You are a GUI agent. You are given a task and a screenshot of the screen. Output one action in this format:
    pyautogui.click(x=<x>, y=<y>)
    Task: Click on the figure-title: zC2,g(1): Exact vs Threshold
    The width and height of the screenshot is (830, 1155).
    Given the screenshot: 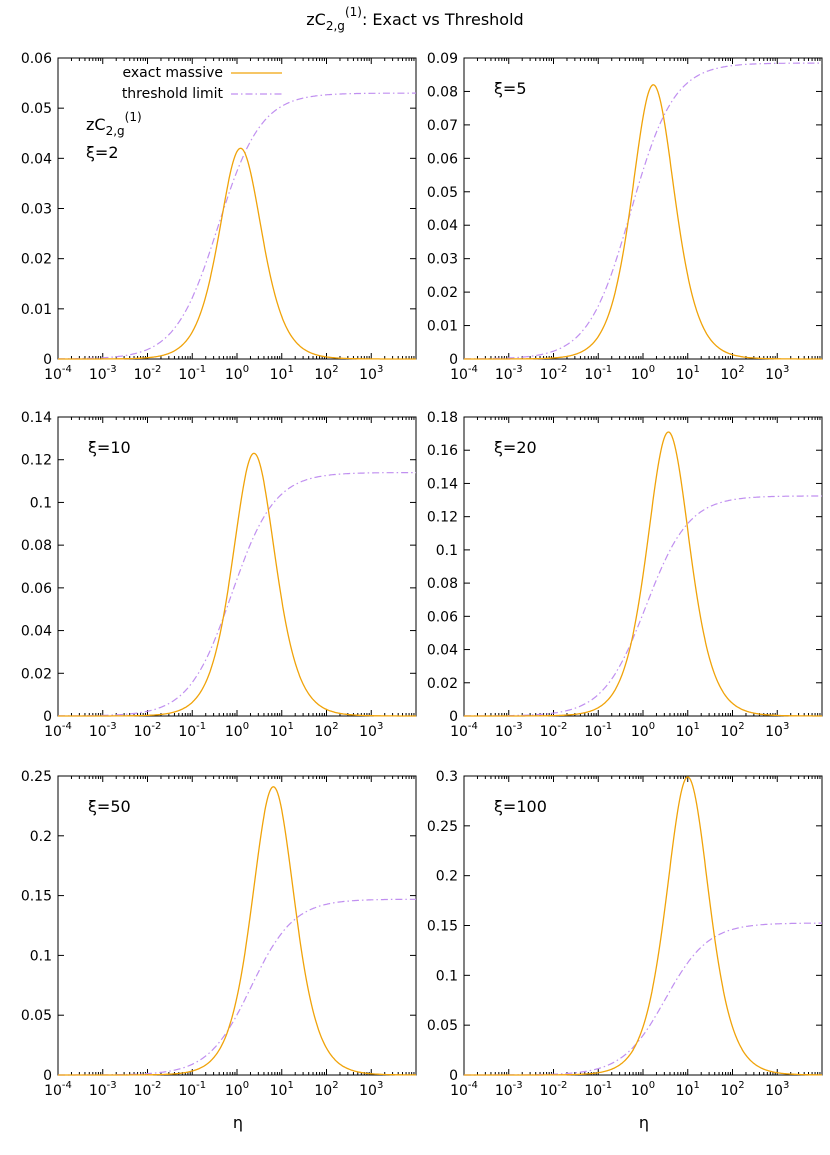 What is the action you would take?
    pyautogui.click(x=414, y=19)
    